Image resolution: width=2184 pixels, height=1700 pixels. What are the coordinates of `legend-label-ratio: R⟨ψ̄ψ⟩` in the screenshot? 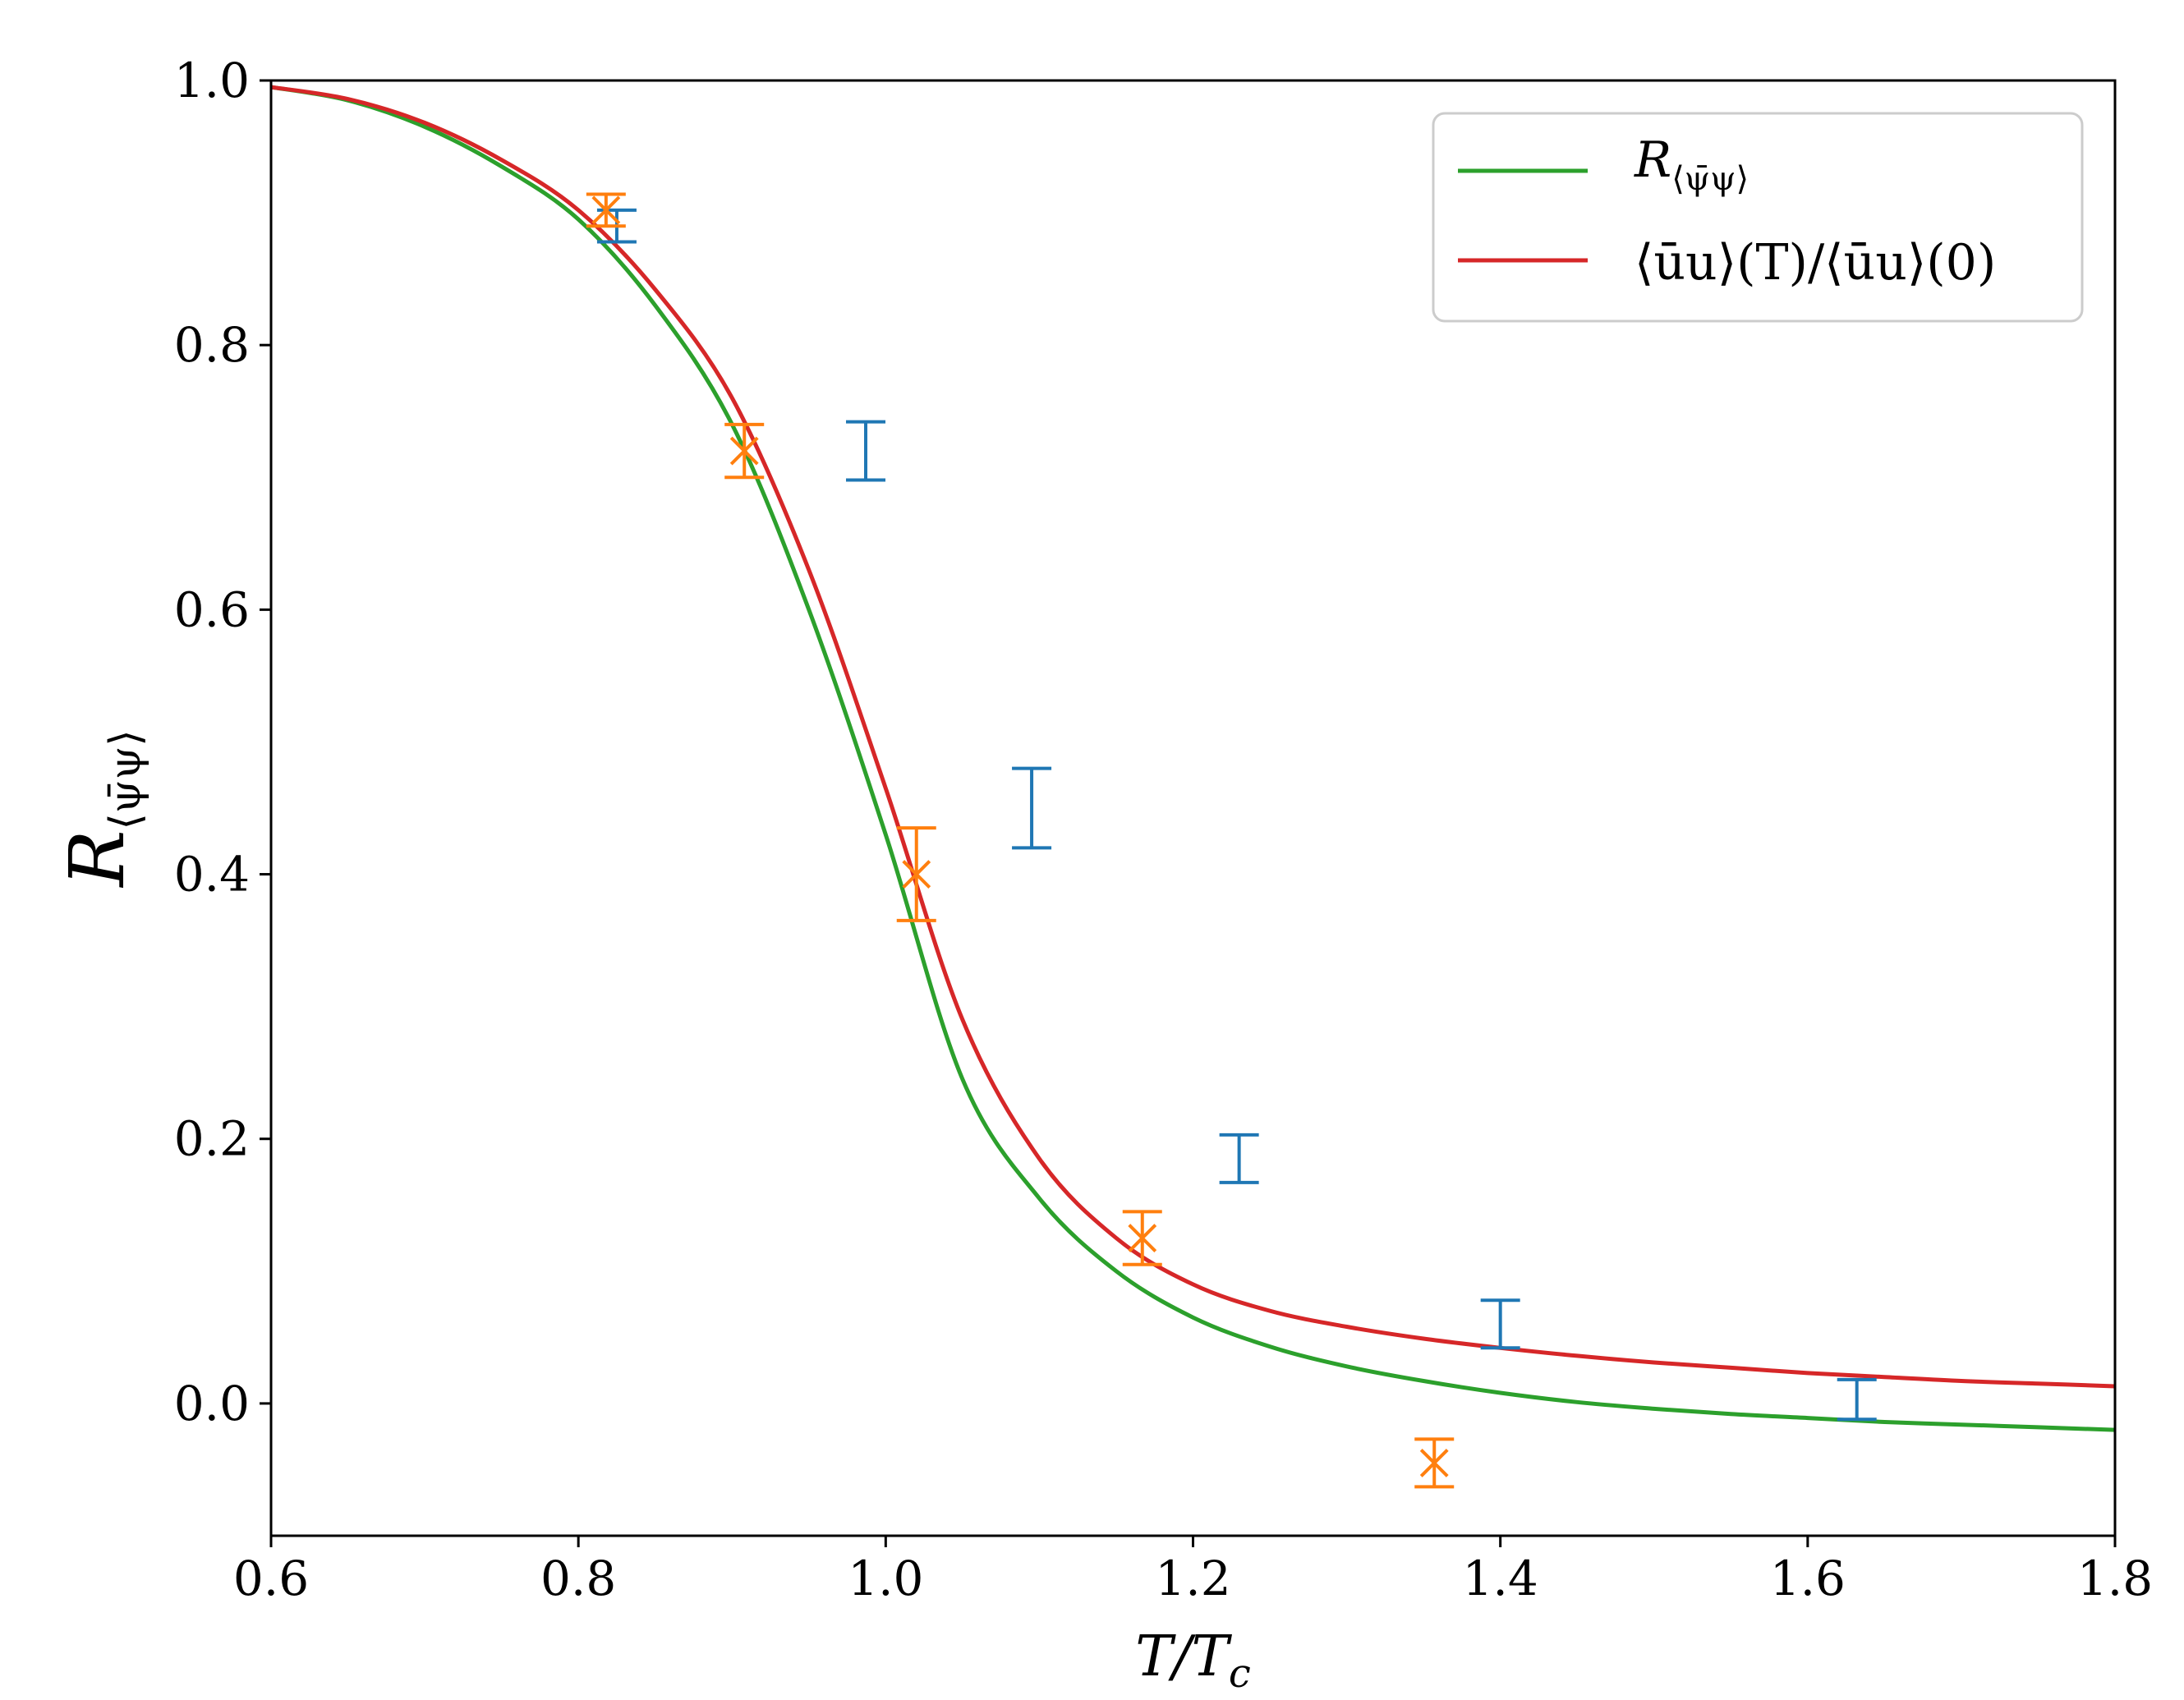 It's located at (1691, 164).